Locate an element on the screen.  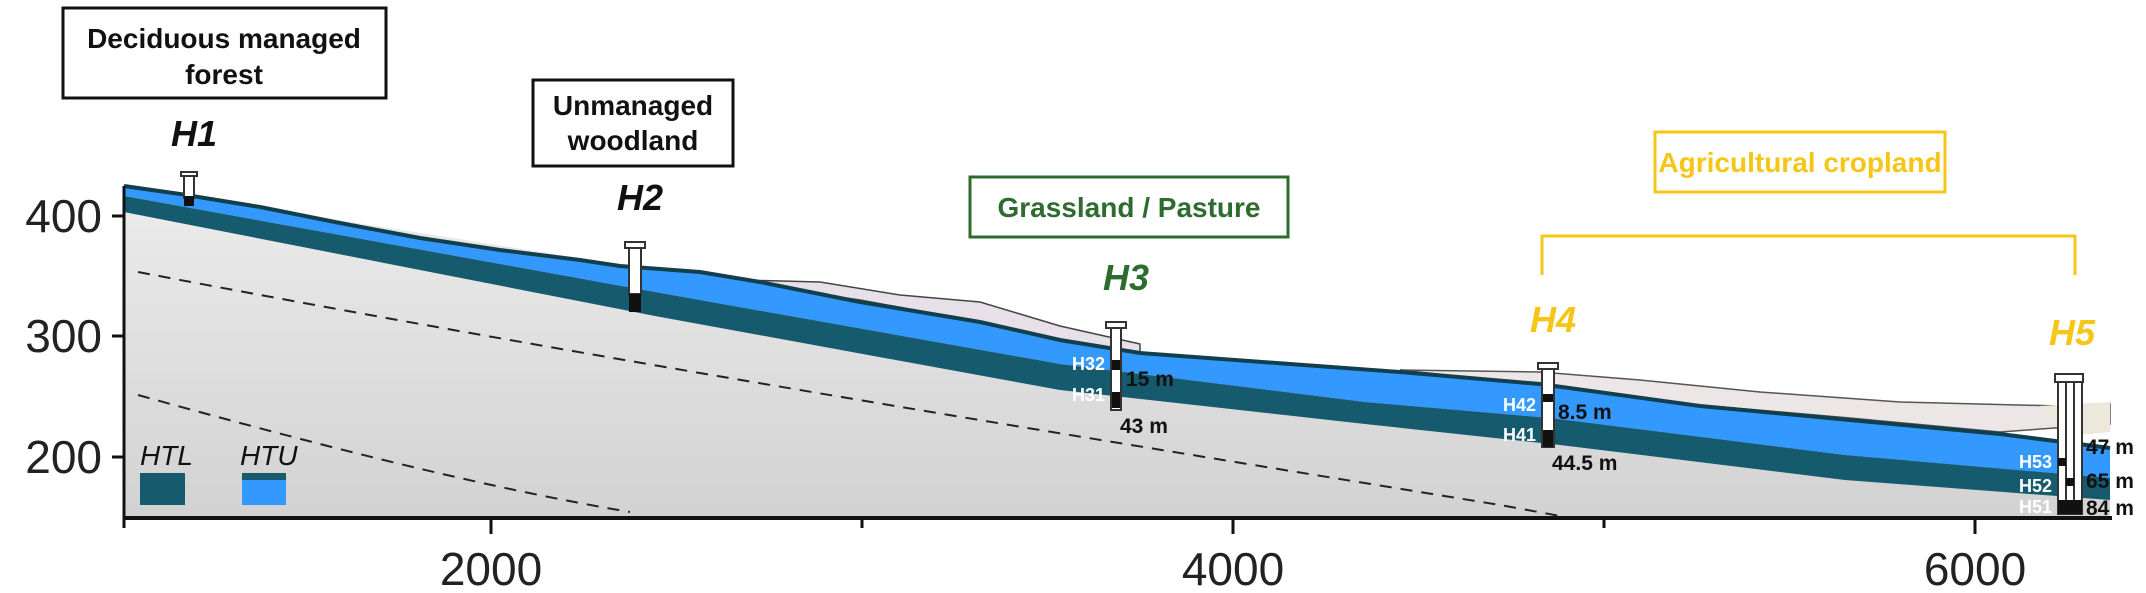
woodland-label-line2: woodland is located at coordinates (633, 140).